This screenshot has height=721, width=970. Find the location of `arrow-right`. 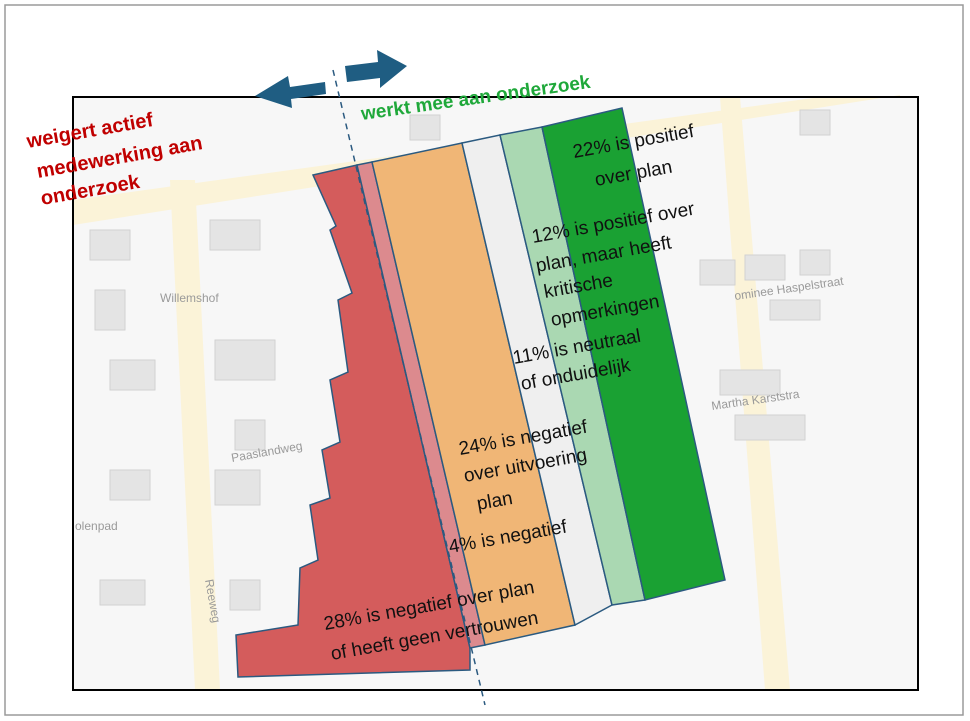

arrow-right is located at coordinates (376, 69).